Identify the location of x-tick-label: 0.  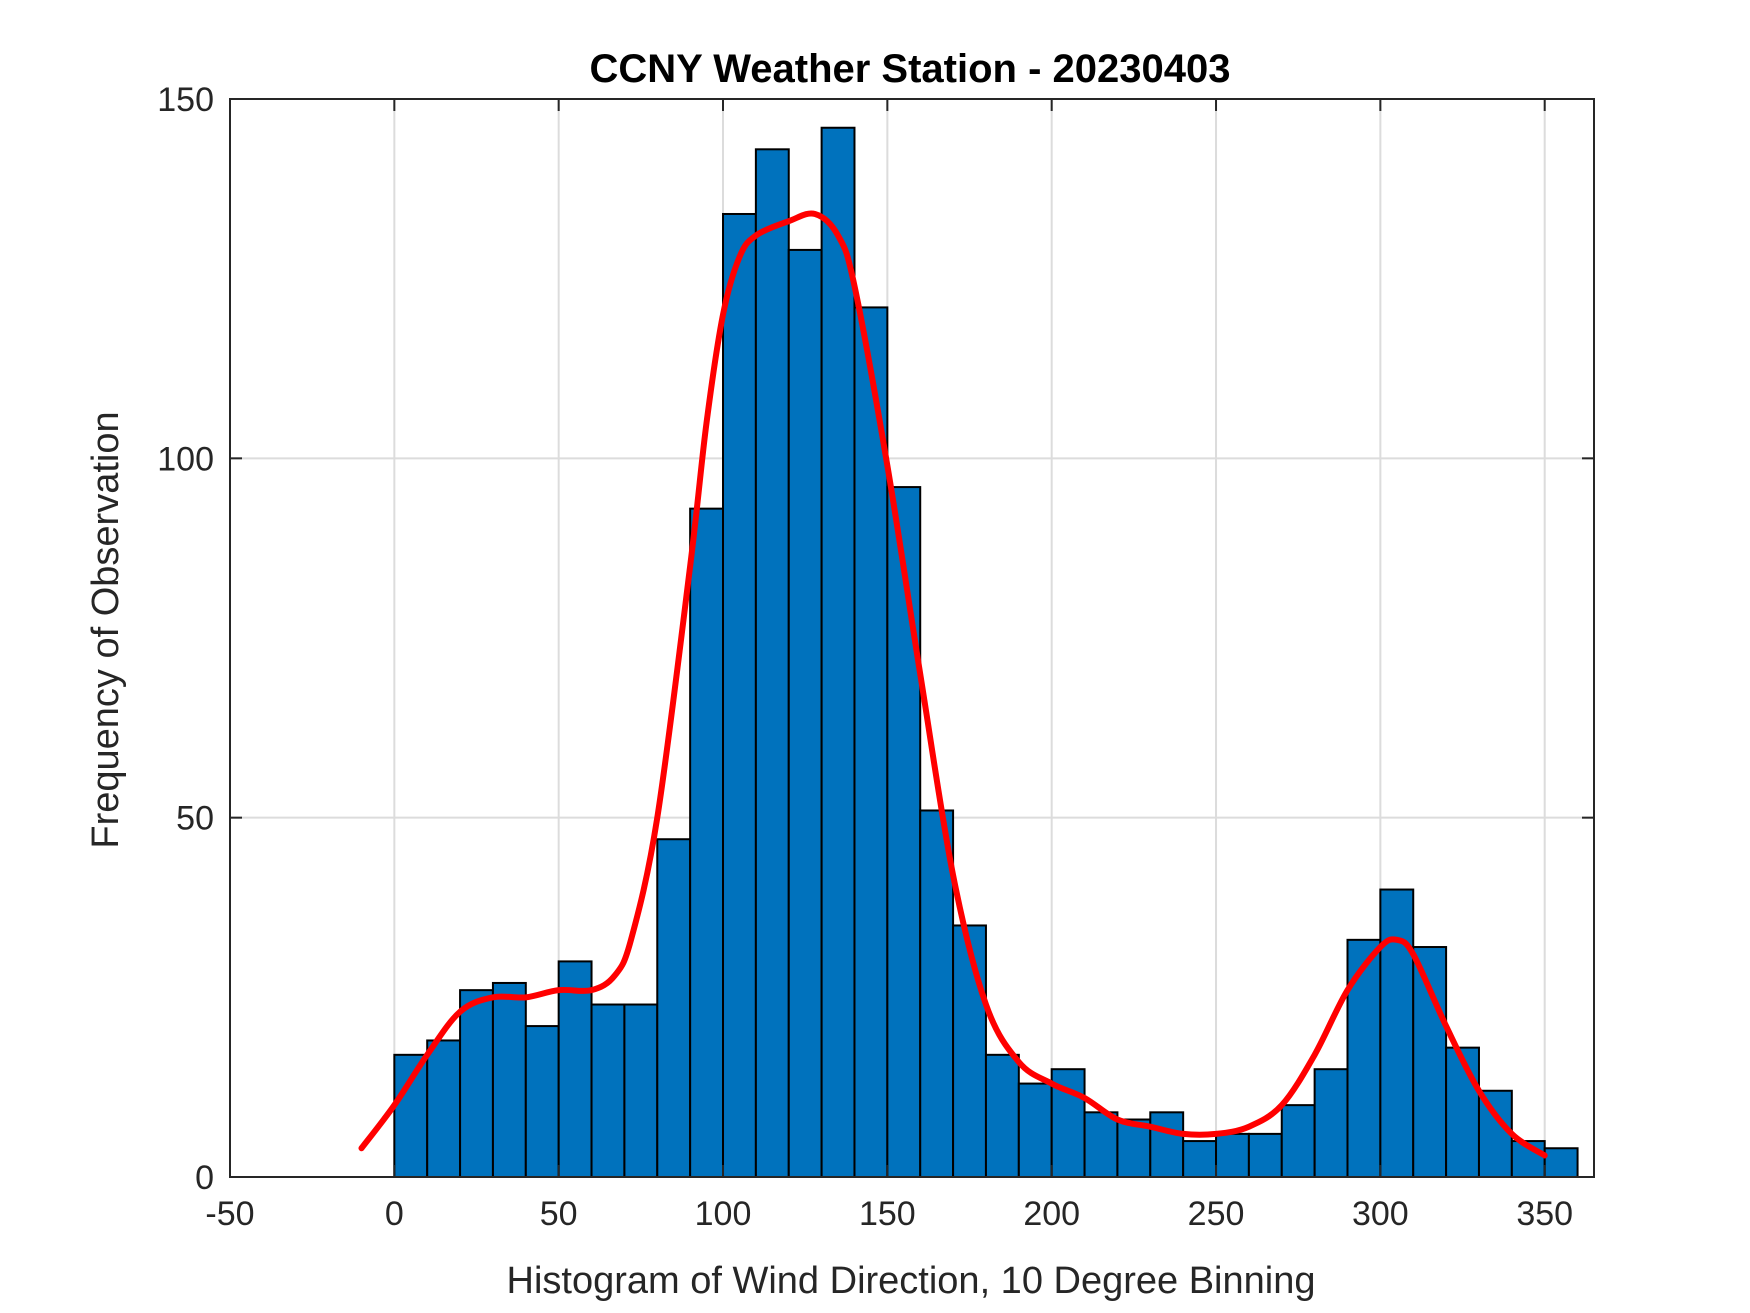
(394, 1214).